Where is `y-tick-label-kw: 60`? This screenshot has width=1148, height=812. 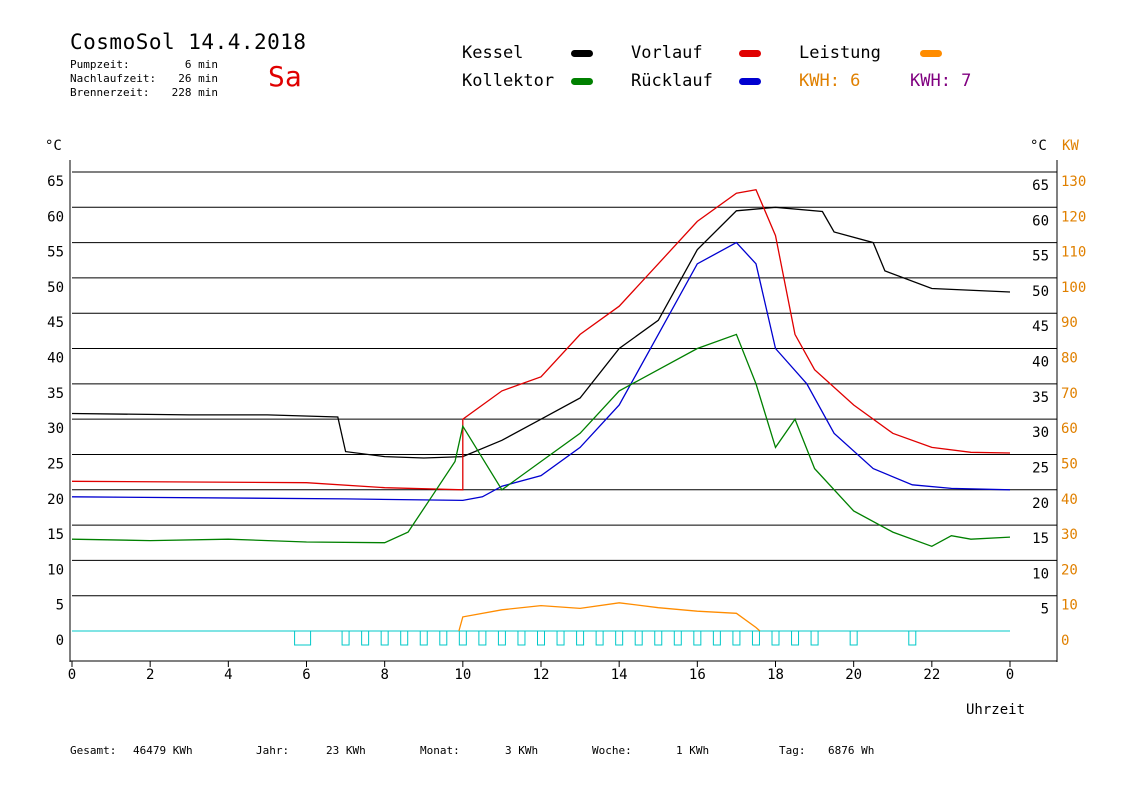 y-tick-label-kw: 60 is located at coordinates (1069, 429).